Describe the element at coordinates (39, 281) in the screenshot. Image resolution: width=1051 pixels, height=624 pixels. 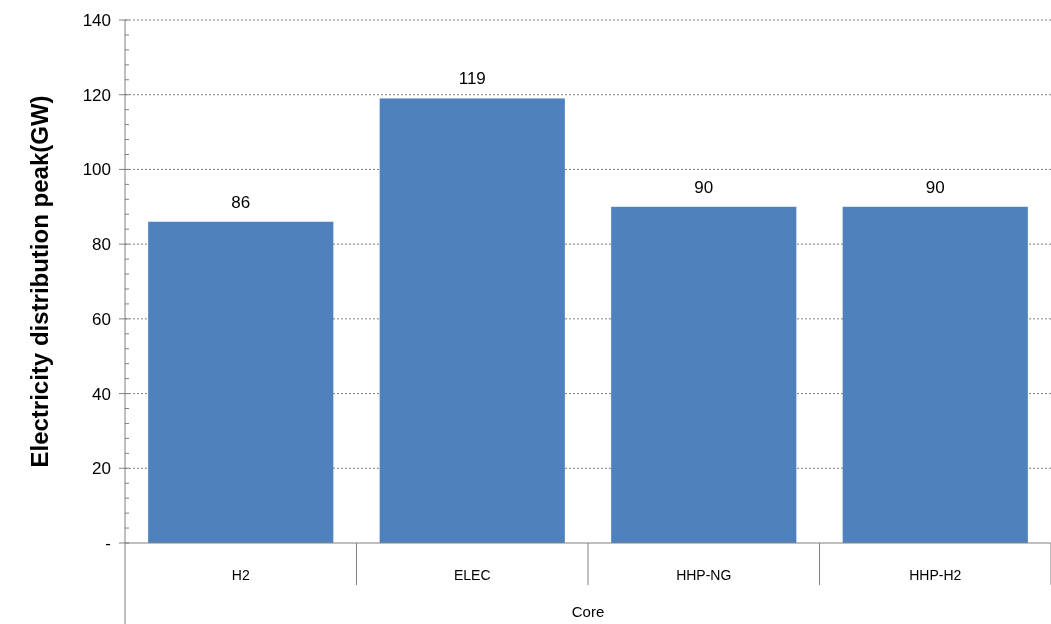
I see `y-axis-title: Electricity distribution peak(GW)` at that location.